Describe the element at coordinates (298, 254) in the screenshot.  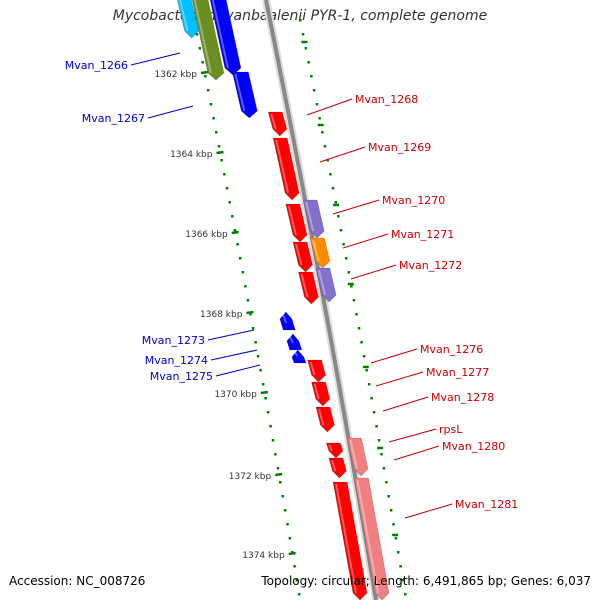
I see `gene-mvan-1271-highlight` at that location.